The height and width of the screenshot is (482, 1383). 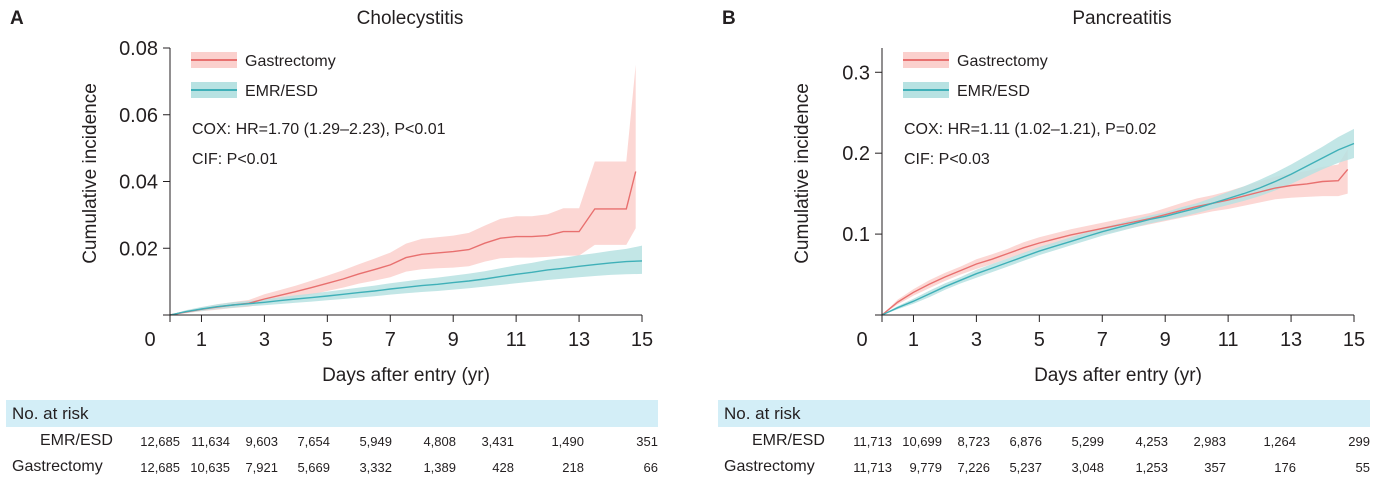 What do you see at coordinates (1122, 18) in the screenshot?
I see `chart-title: Pancreatitis` at bounding box center [1122, 18].